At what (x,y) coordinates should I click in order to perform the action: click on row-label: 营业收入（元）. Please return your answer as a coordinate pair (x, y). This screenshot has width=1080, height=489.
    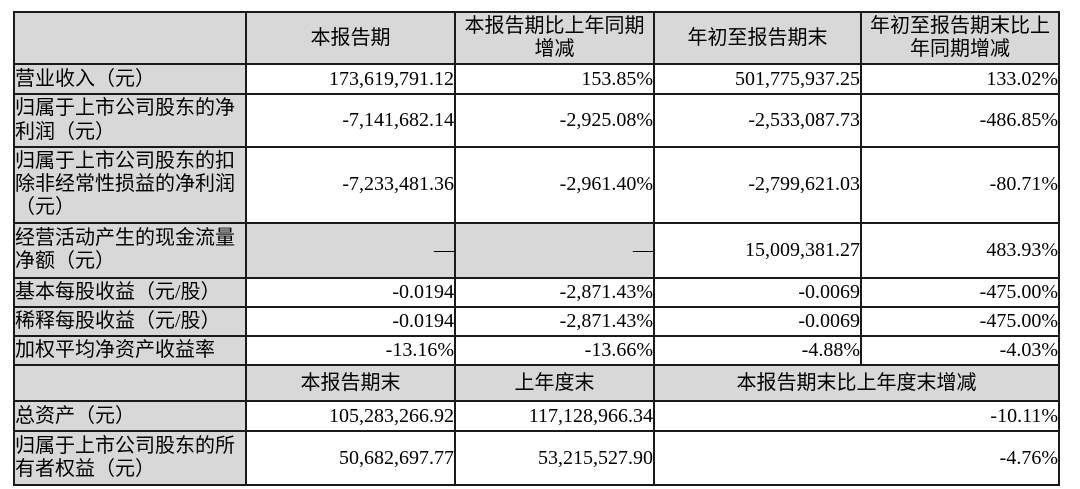
    Looking at the image, I should click on (130, 79).